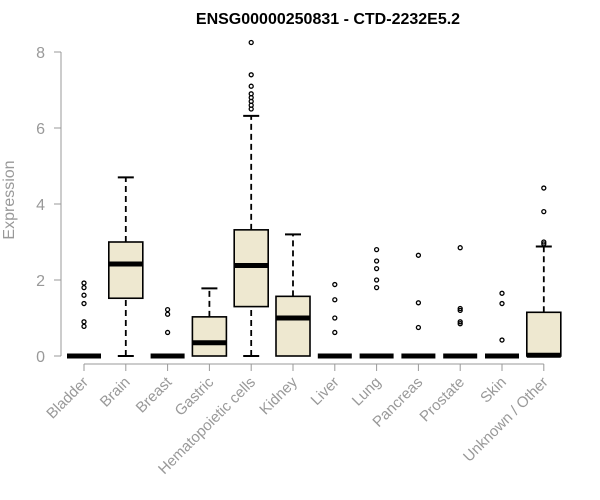  Describe the element at coordinates (40, 281) in the screenshot. I see `y-tick-label: 2` at that location.